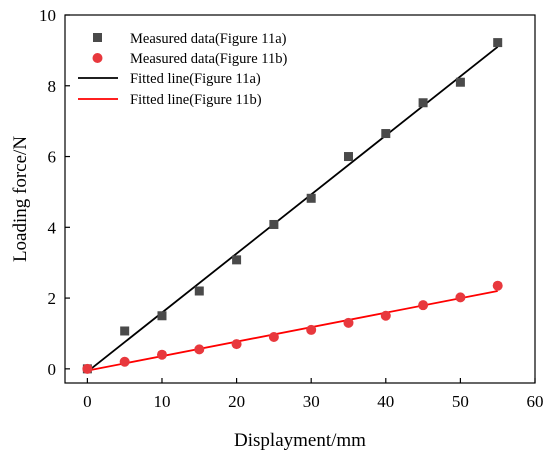 The image size is (550, 459). Describe the element at coordinates (195, 79) in the screenshot. I see `legend-label-fitted-11a: Fitted line(Figure 11a)` at that location.